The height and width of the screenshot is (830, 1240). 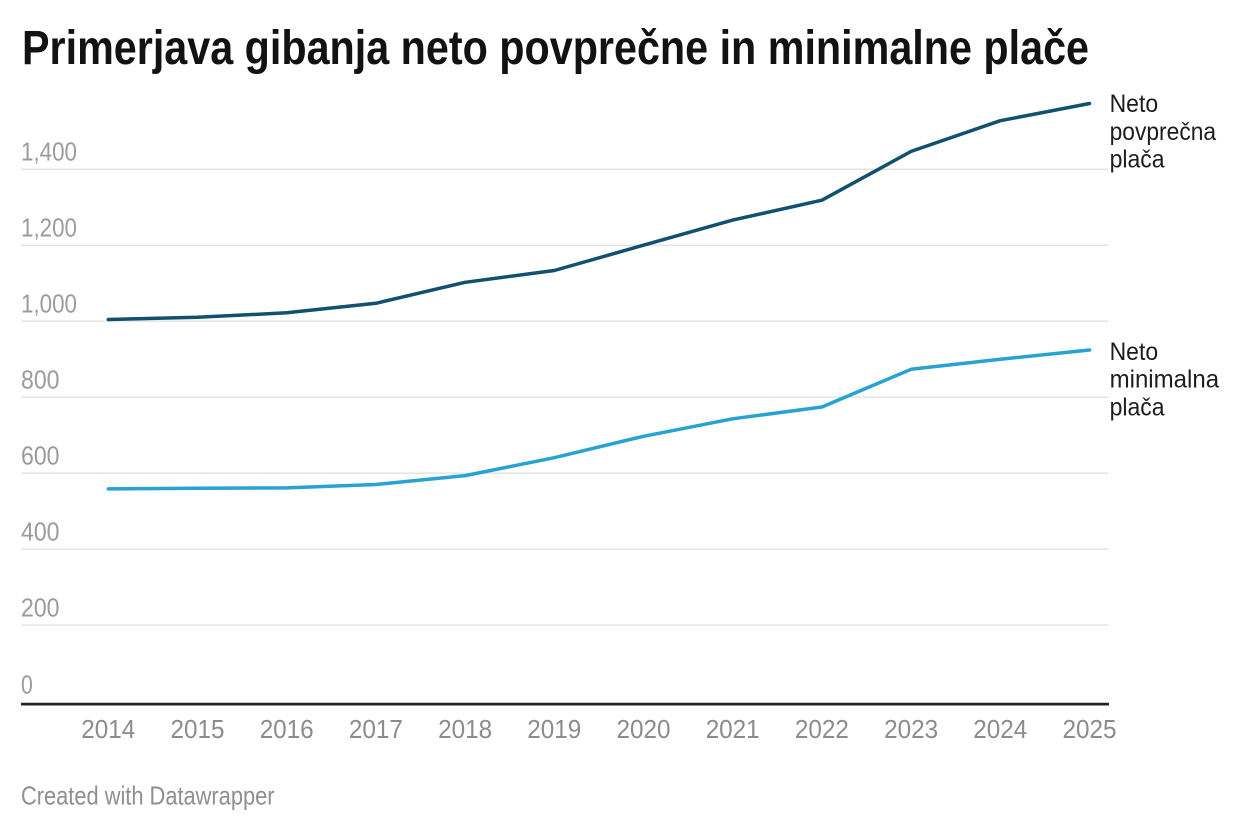 I want to click on svg-text: povprečna, so click(x=1163, y=132).